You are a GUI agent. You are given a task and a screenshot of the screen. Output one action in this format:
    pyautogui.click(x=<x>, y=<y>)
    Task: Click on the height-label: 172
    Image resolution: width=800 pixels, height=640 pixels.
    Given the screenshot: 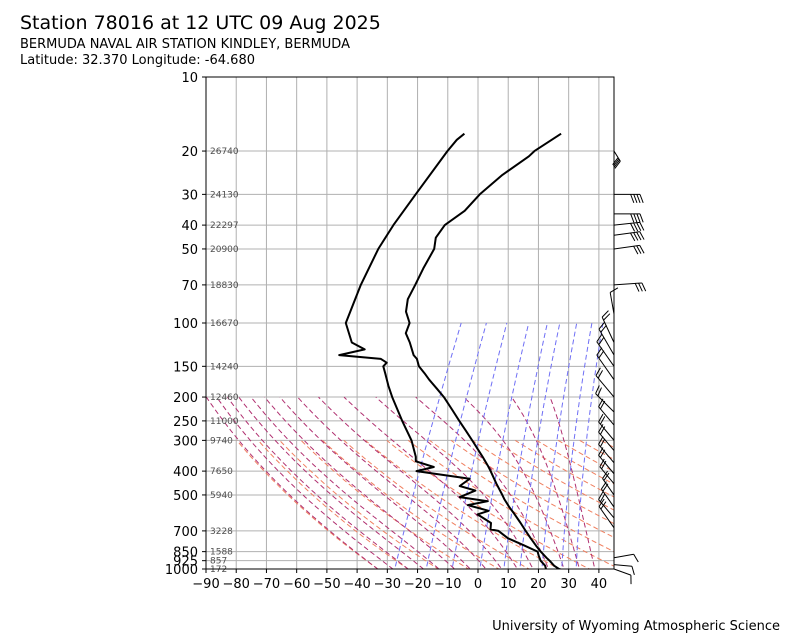 What is the action you would take?
    pyautogui.click(x=218, y=570)
    